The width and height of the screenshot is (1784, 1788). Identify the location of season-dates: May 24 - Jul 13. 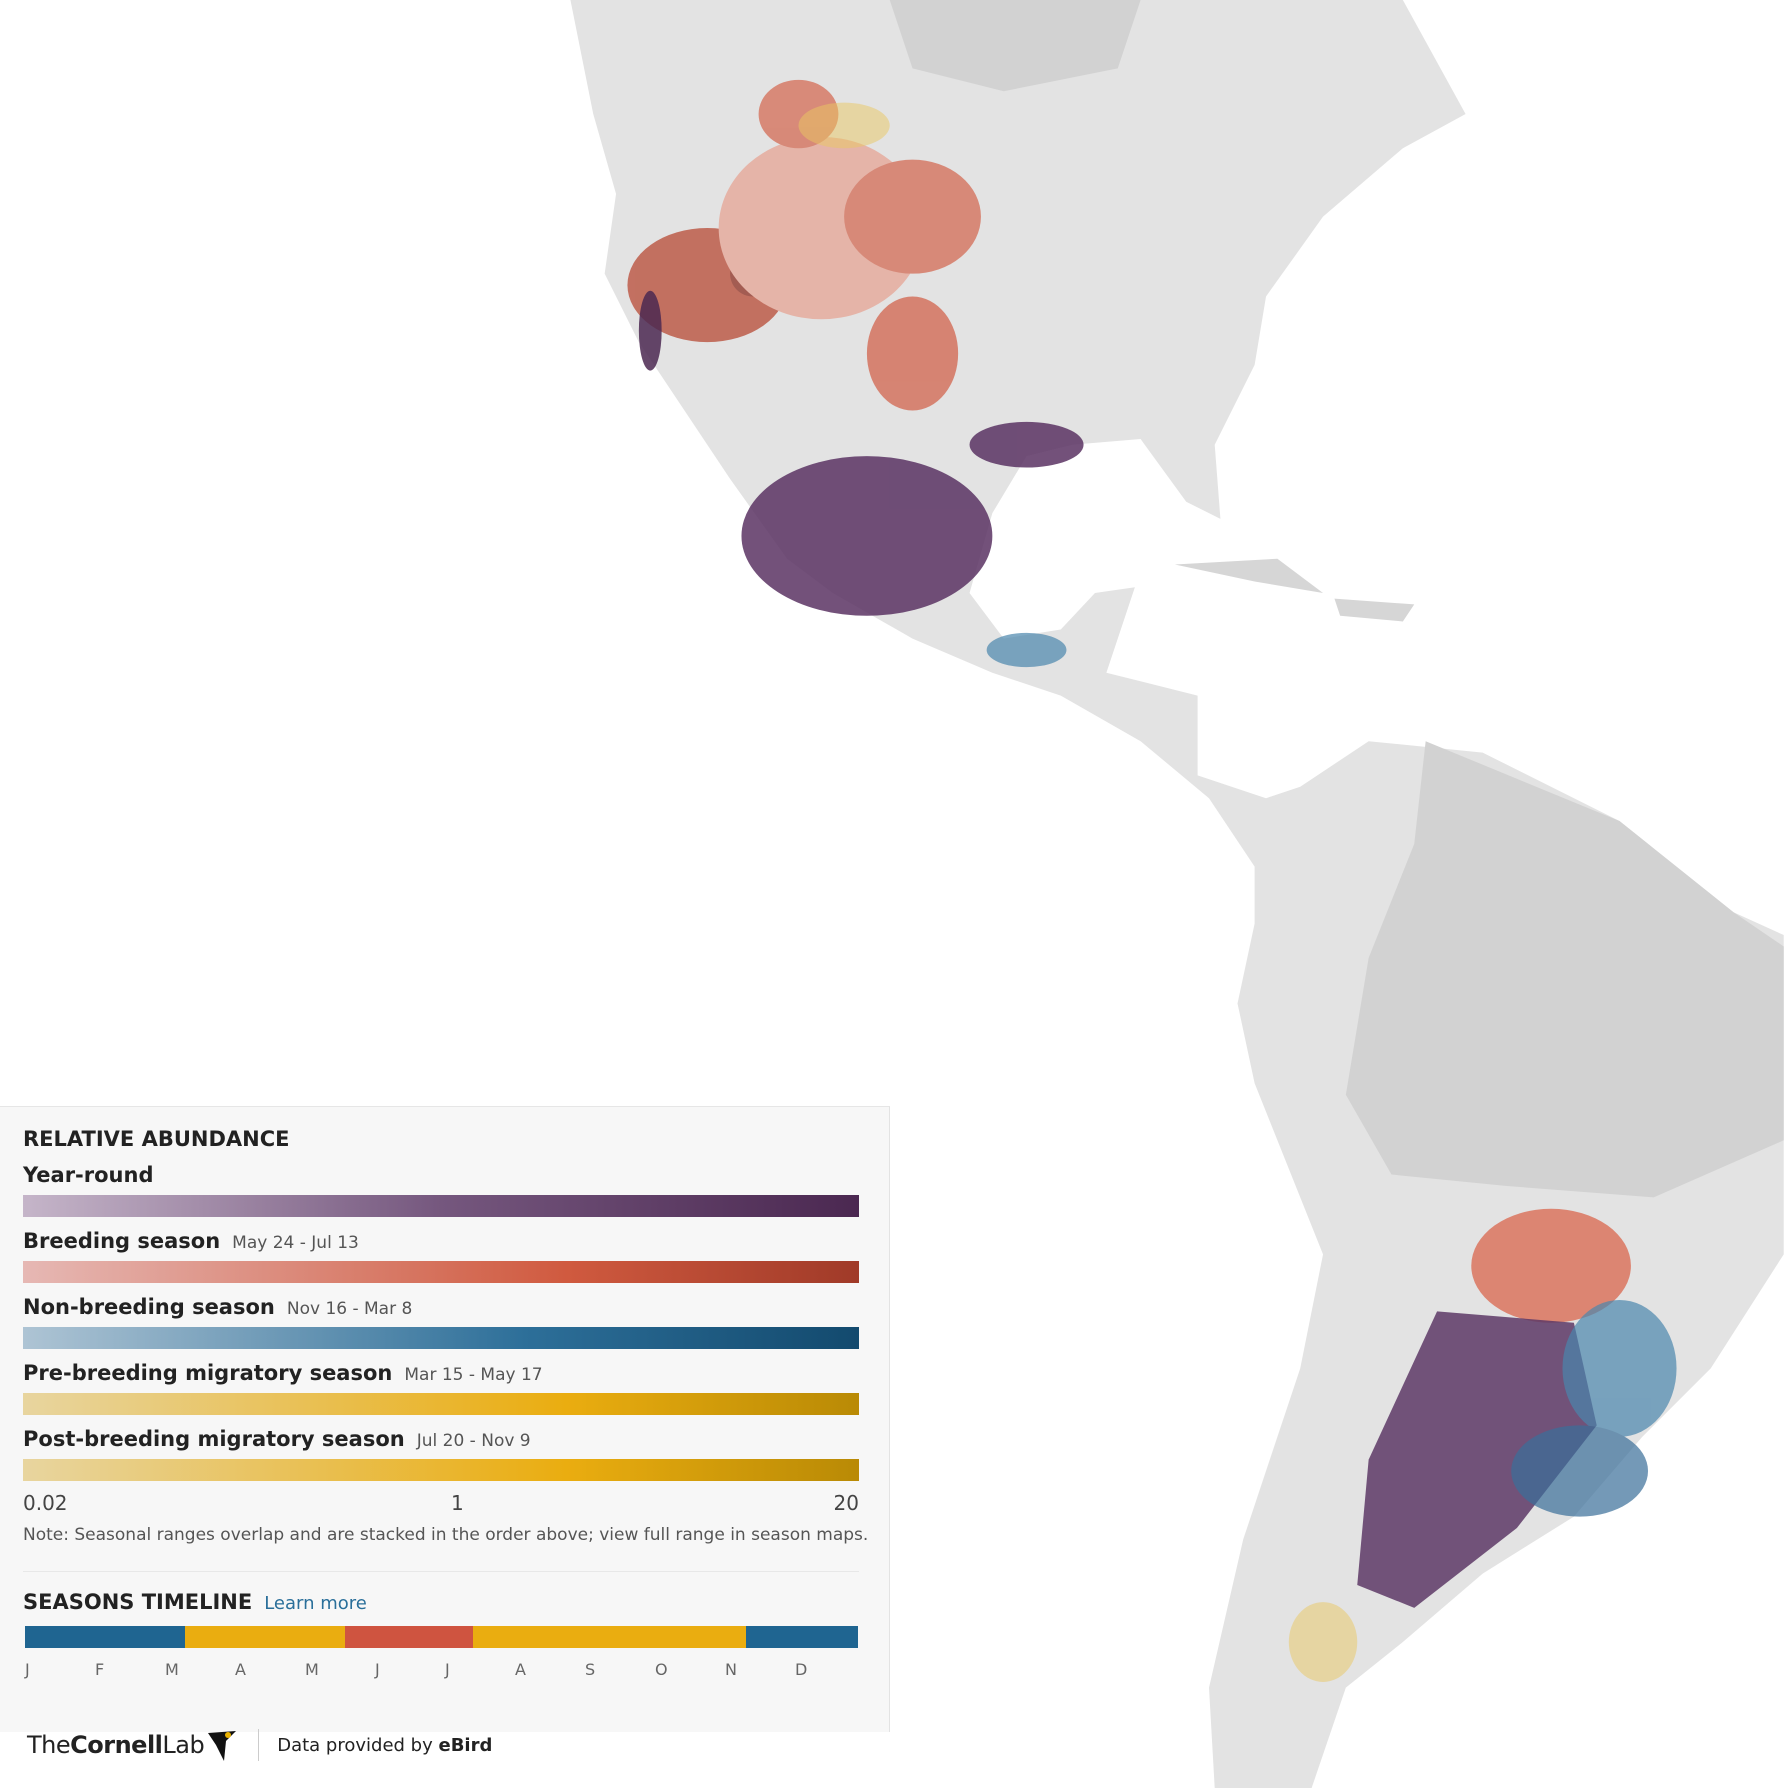
(295, 1243).